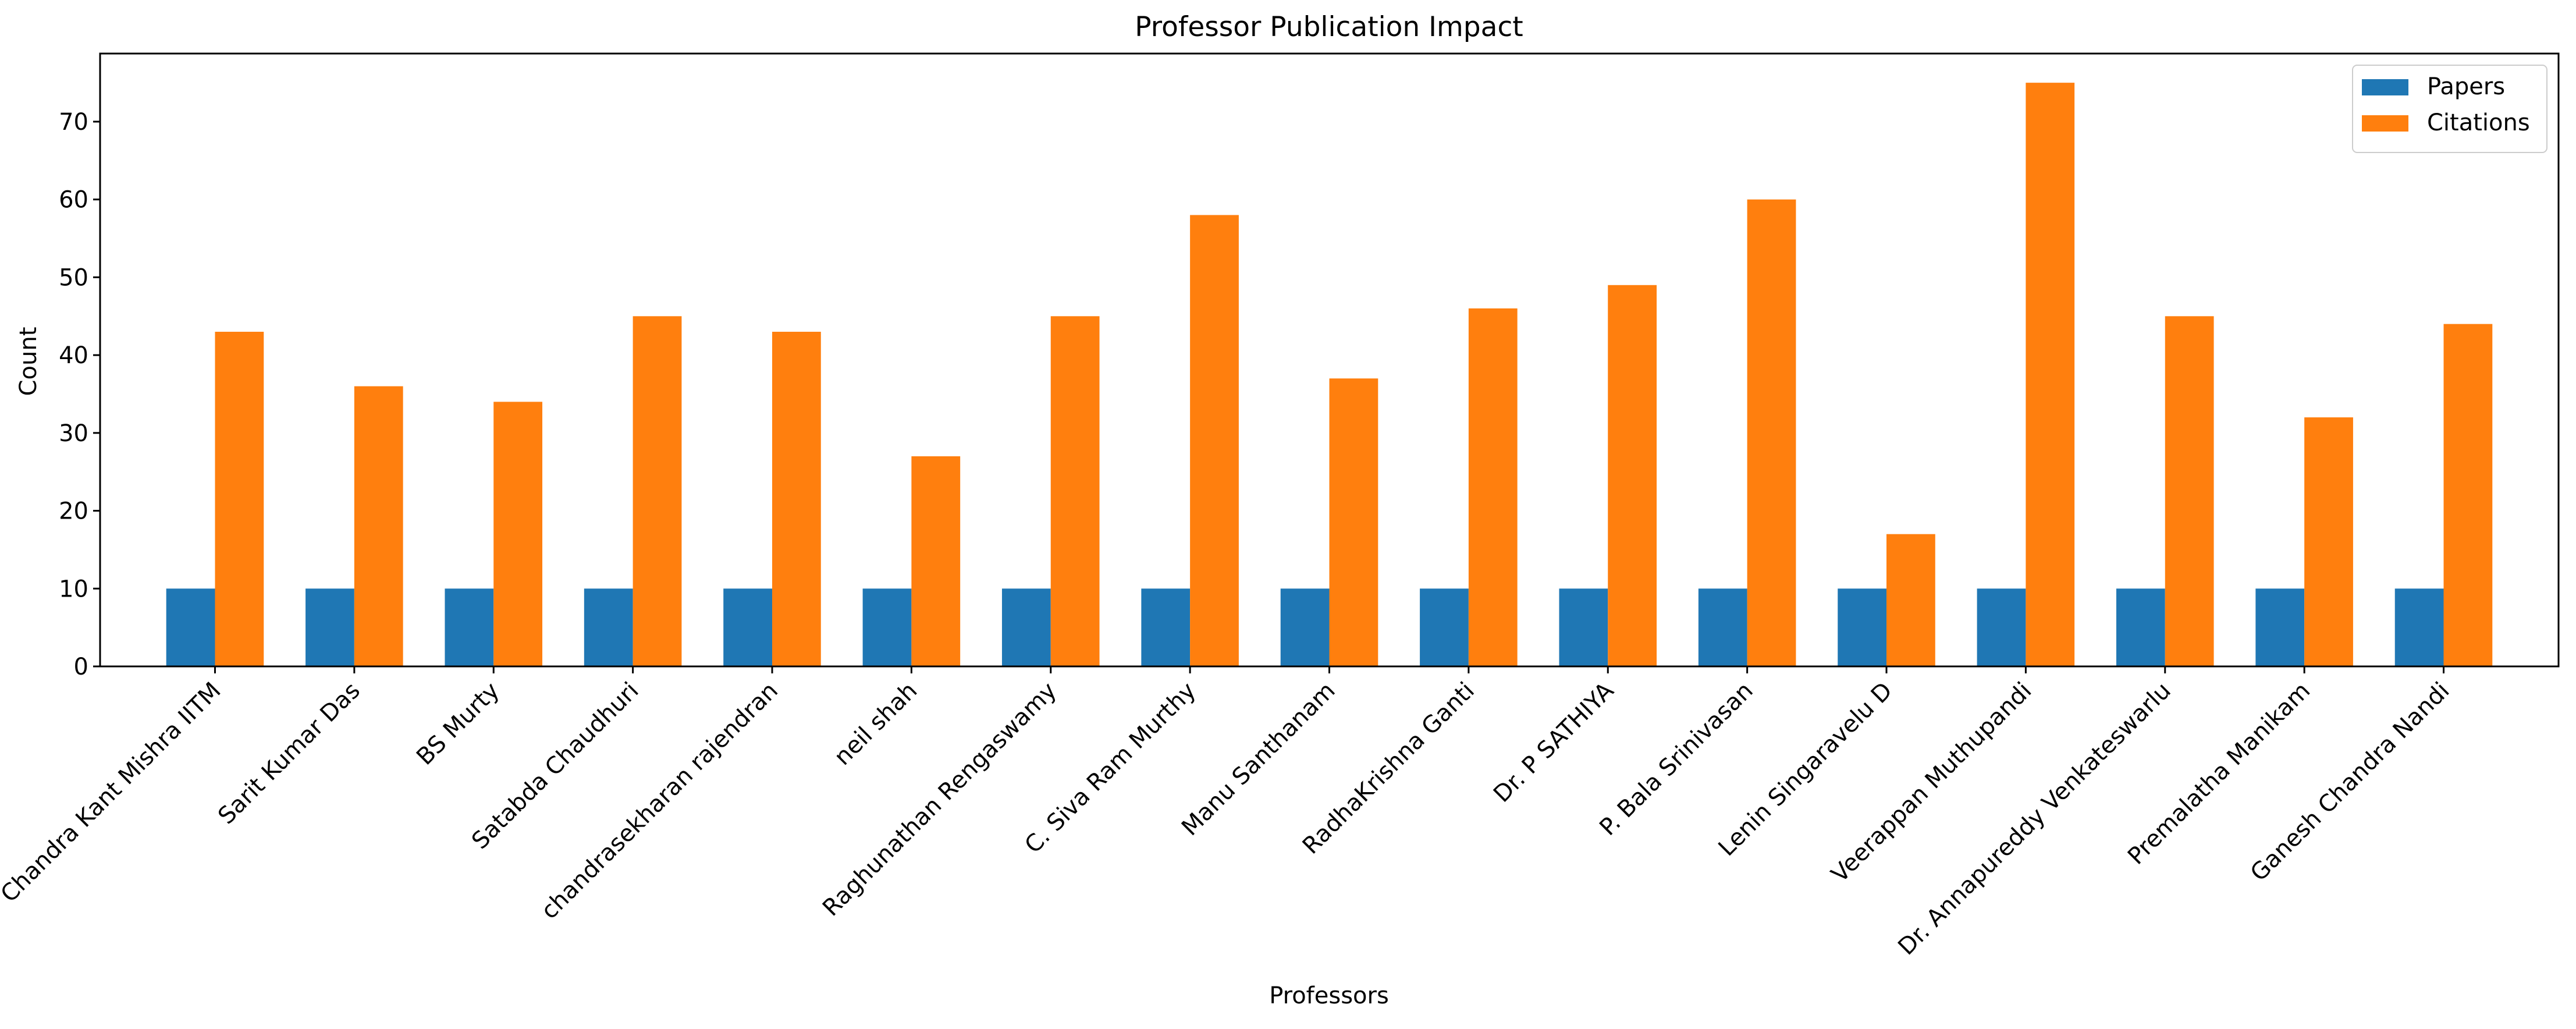 The image size is (2576, 1029). What do you see at coordinates (1329, 996) in the screenshot?
I see `x-axis-label: Professors` at bounding box center [1329, 996].